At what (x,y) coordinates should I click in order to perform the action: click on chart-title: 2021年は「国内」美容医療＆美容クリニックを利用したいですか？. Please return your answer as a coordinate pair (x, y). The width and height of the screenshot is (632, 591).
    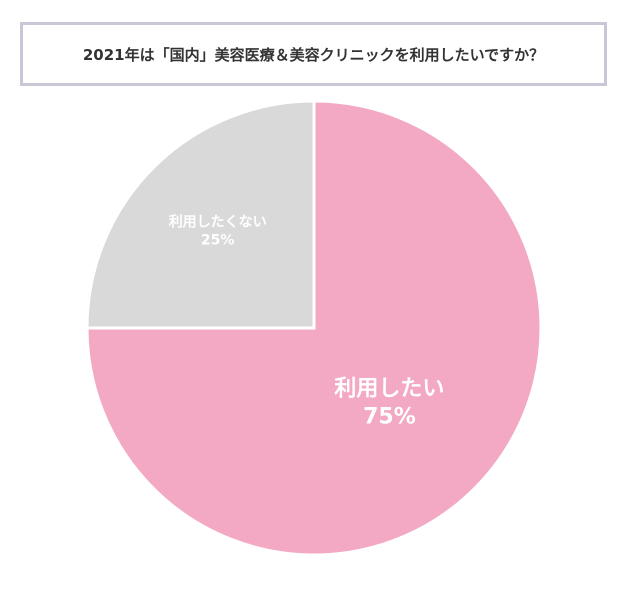
    Looking at the image, I should click on (313, 54).